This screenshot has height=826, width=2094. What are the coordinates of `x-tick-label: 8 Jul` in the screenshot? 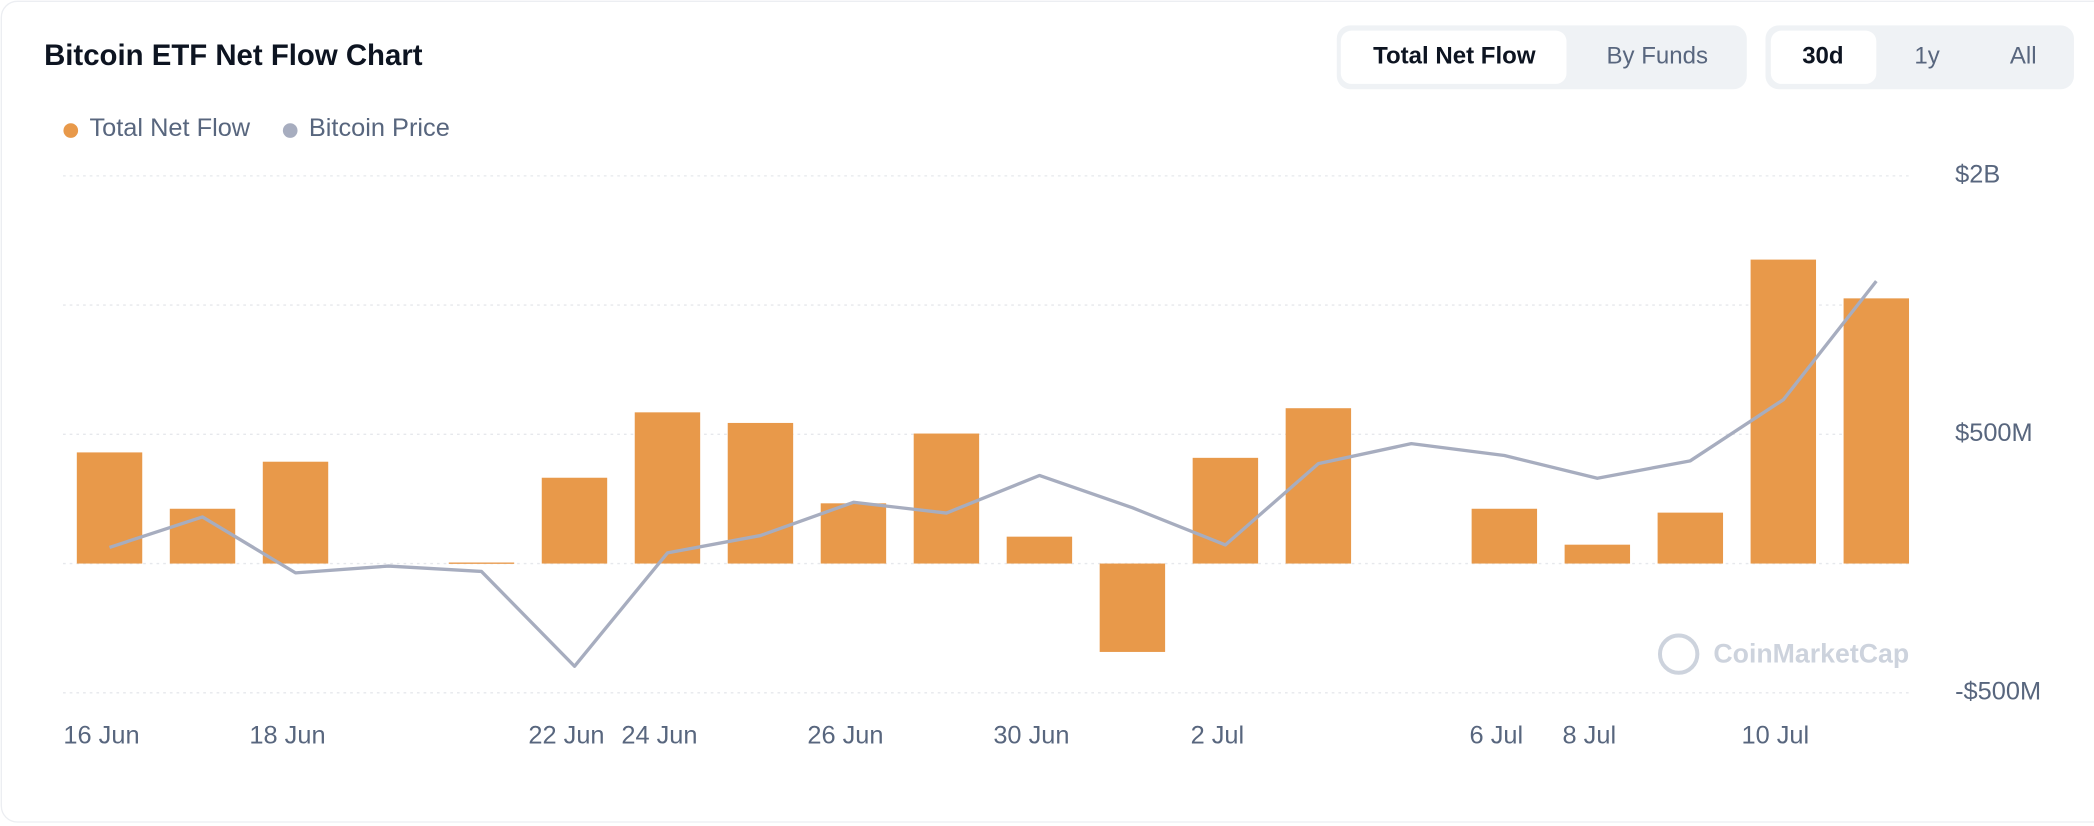 It's located at (1590, 735).